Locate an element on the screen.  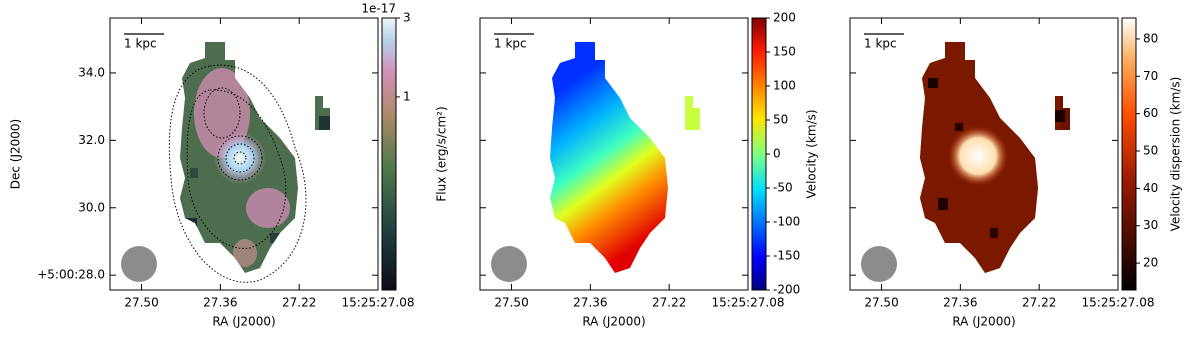
colorbar-tick-label: -50 is located at coordinates (783, 188).